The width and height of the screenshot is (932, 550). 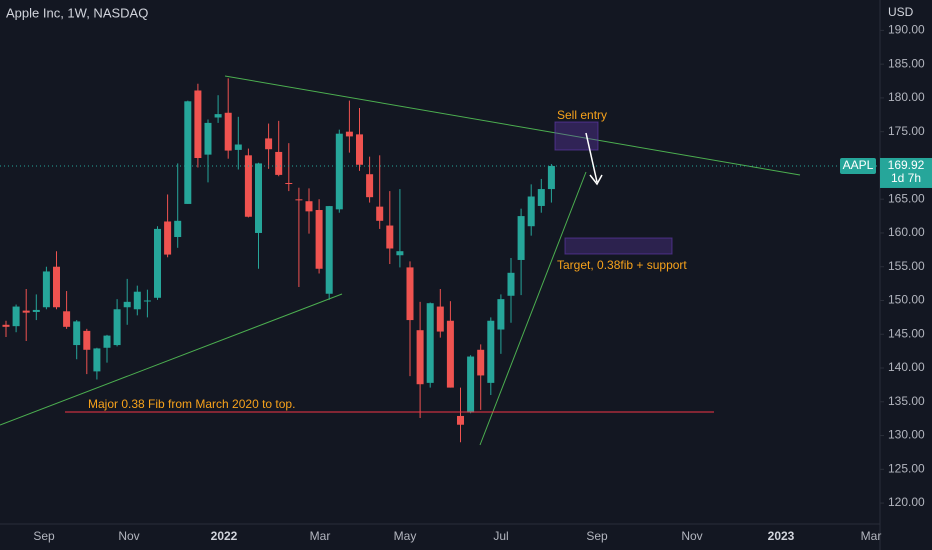 I want to click on y-tick-label: 175.00, so click(x=906, y=131).